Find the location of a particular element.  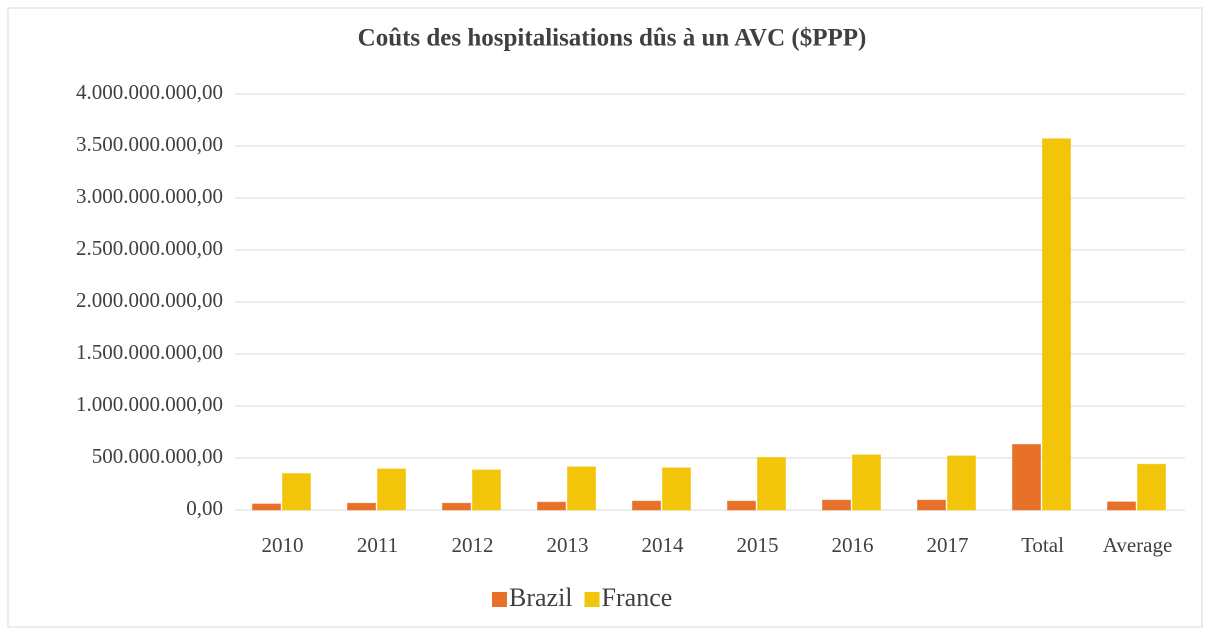

y-tick-label: 3.500.000.000,00 is located at coordinates (149, 144).